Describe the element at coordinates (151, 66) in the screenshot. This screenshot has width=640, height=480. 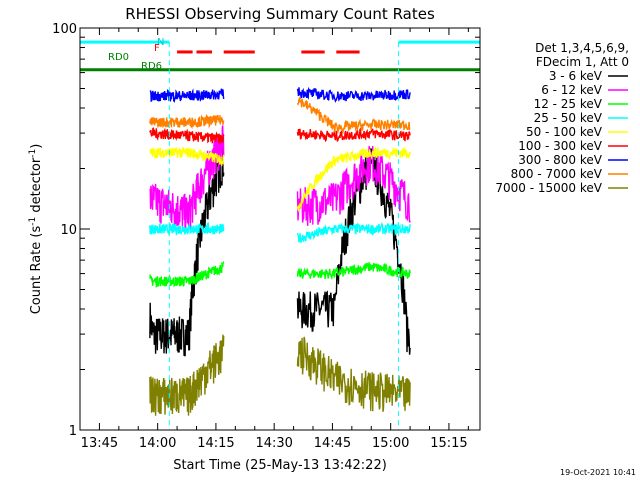
I see `annotation-rd6: RD6` at that location.